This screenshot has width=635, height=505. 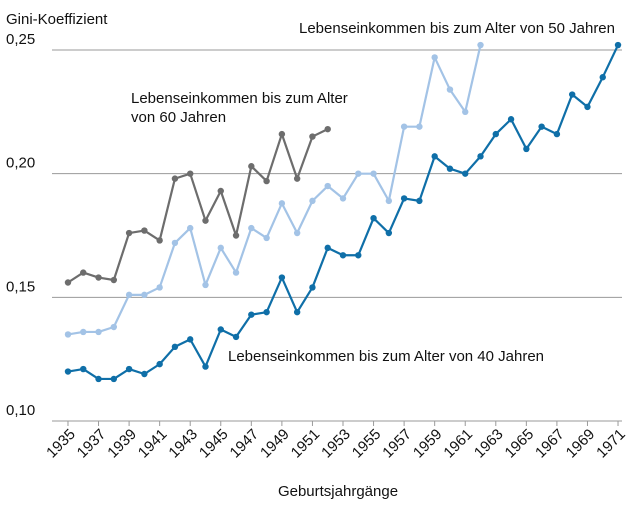 What do you see at coordinates (61, 444) in the screenshot?
I see `x-tick-label: 1935` at bounding box center [61, 444].